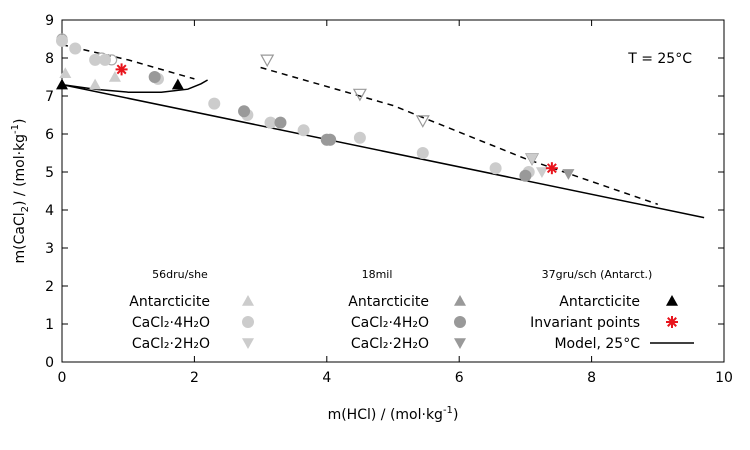 The height and width of the screenshot is (450, 750). What do you see at coordinates (390, 344) in the screenshot?
I see `legend-label-1-2: CaCl₂·2H₂O` at bounding box center [390, 344].